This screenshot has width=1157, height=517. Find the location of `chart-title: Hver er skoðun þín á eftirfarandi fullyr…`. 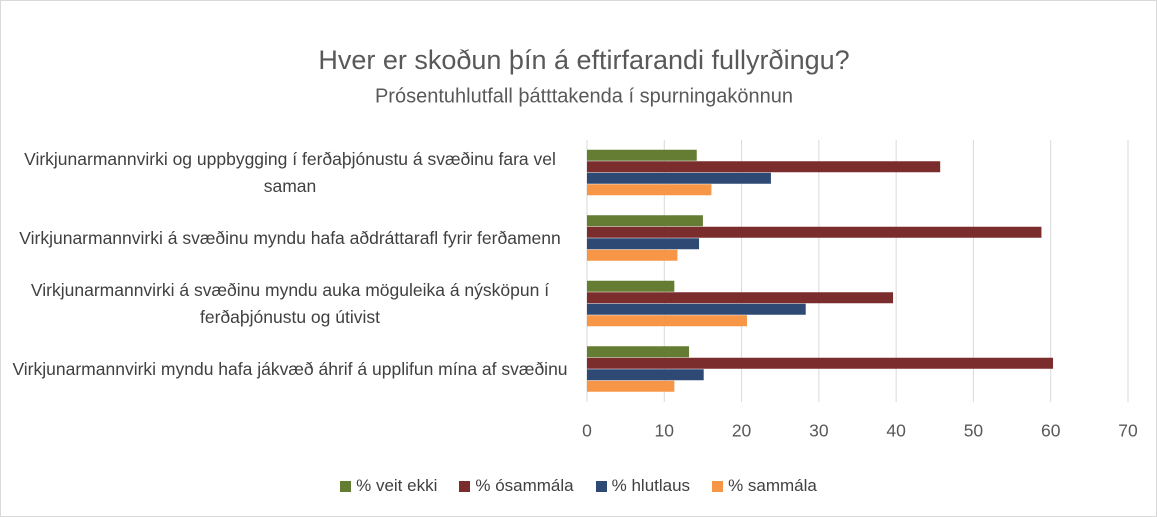

chart-title: Hver er skoðun þín á eftirfarandi fullyr… is located at coordinates (583, 60).